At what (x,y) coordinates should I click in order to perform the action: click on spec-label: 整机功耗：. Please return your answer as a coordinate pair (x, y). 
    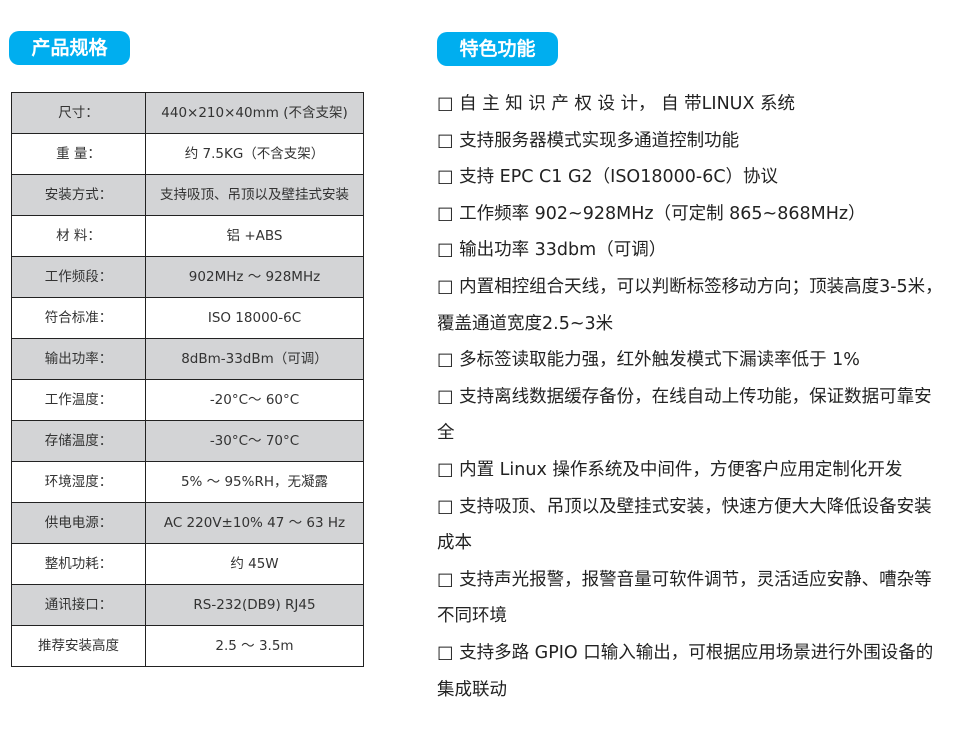
    Looking at the image, I should click on (78, 564).